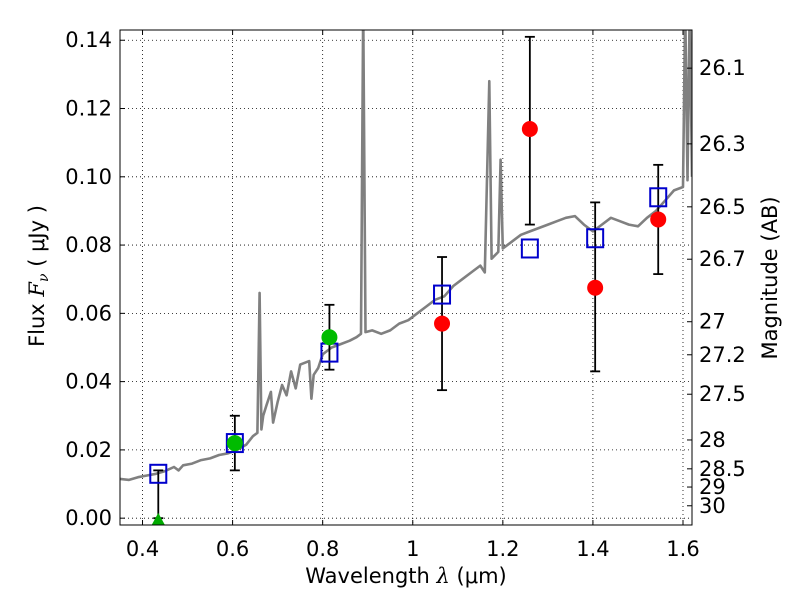  I want to click on y-tick-label: 0.10, so click(88, 177).